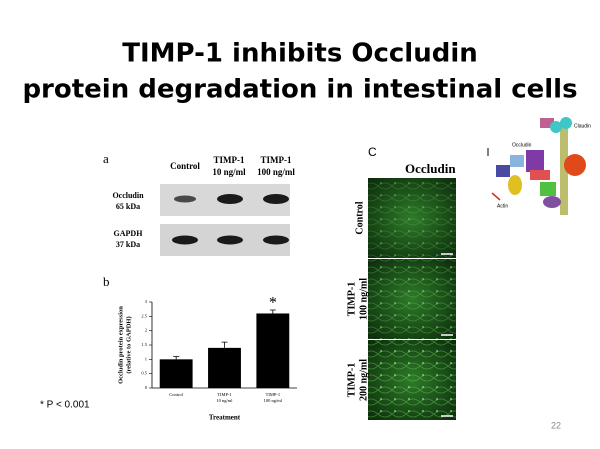 This screenshot has height=449, width=600. What do you see at coordinates (224, 400) in the screenshot?
I see `x-tick-label: 10 ng/ml` at bounding box center [224, 400].